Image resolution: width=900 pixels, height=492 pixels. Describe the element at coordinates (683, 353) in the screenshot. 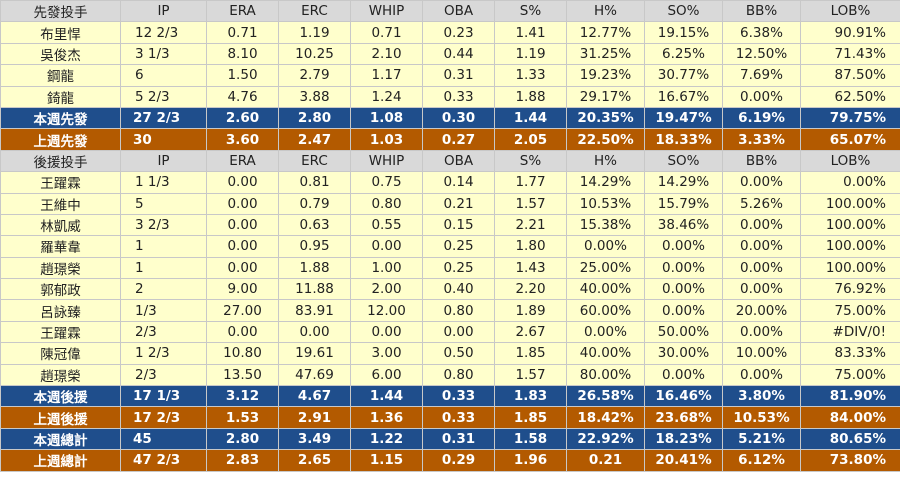

I see `cell-so: 30.00%` at that location.